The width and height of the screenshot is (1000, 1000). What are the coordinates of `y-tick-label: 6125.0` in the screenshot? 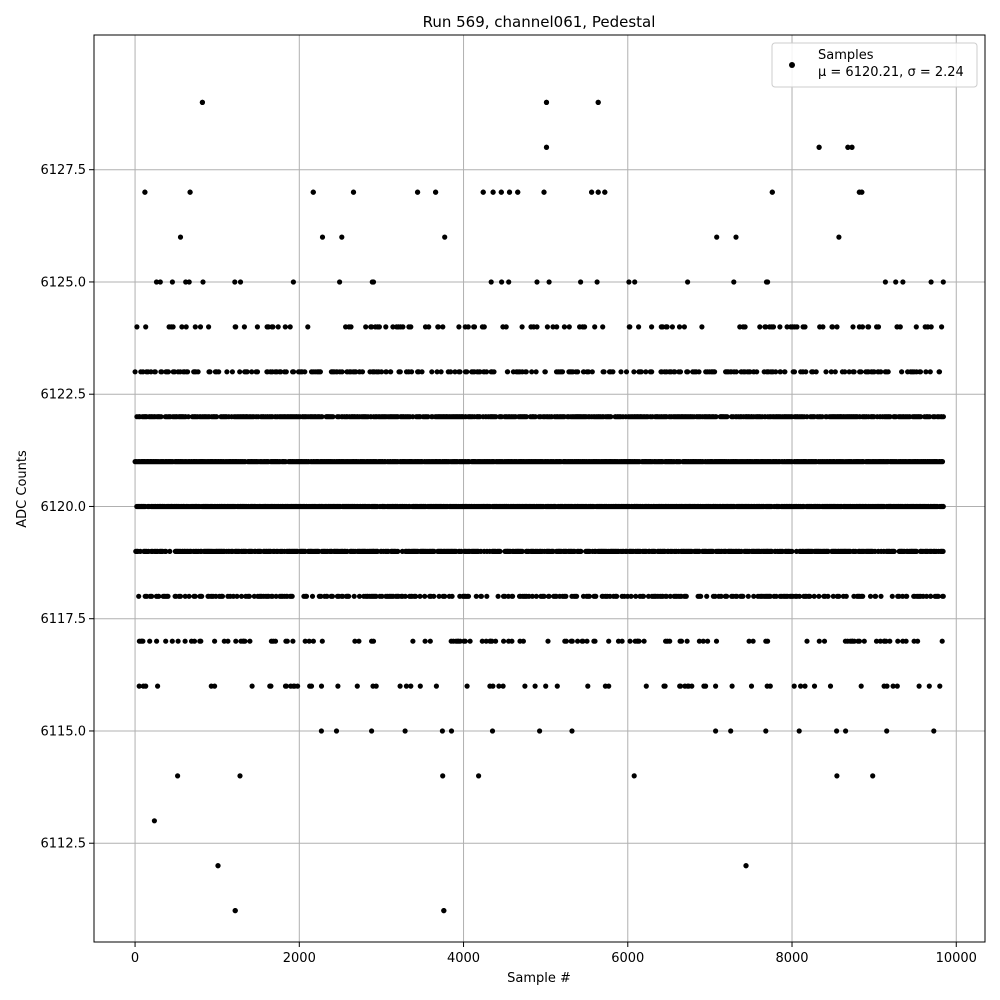 It's located at (64, 282).